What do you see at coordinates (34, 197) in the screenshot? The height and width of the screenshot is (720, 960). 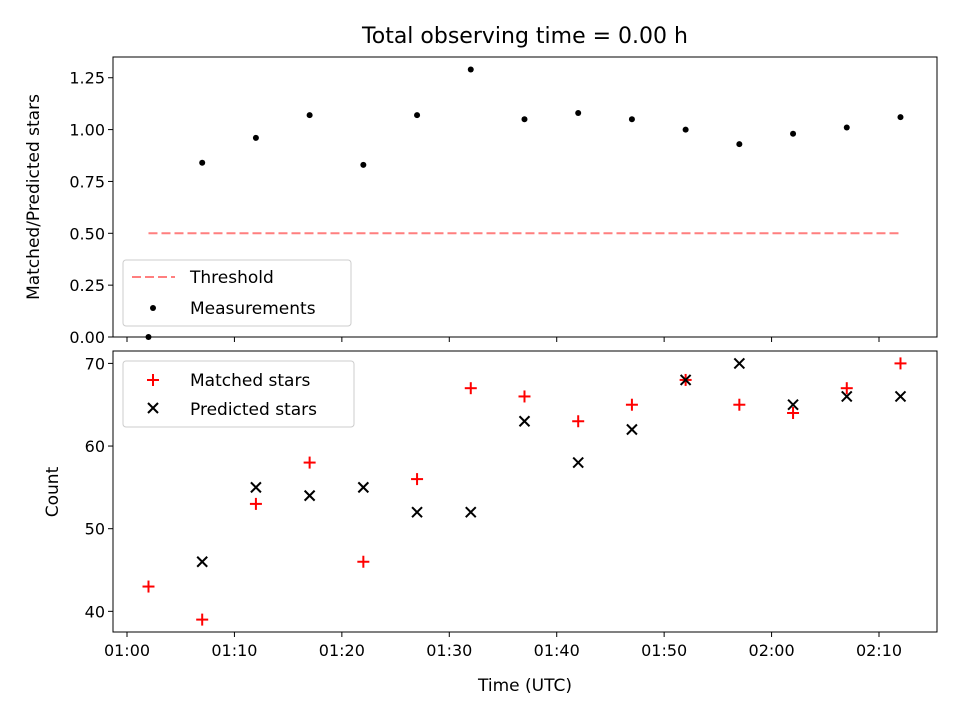 I see `ratio-y-axis-label: Matched/Predicted stars` at bounding box center [34, 197].